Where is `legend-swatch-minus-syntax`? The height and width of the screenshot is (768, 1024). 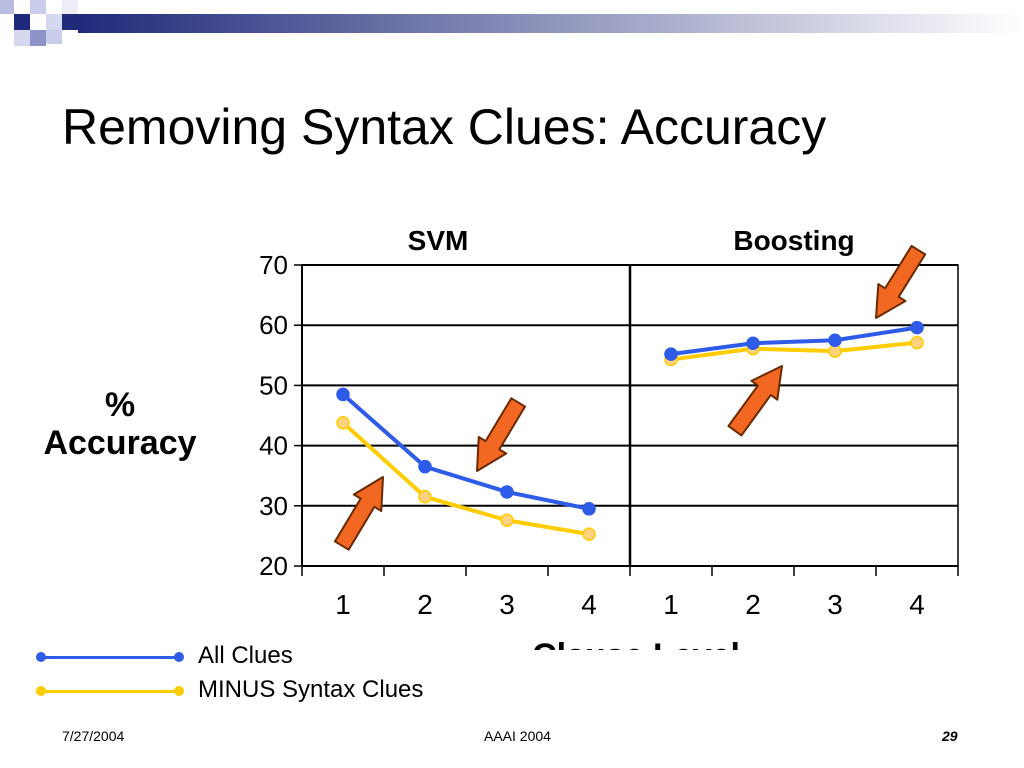
legend-swatch-minus-syntax is located at coordinates (110, 691).